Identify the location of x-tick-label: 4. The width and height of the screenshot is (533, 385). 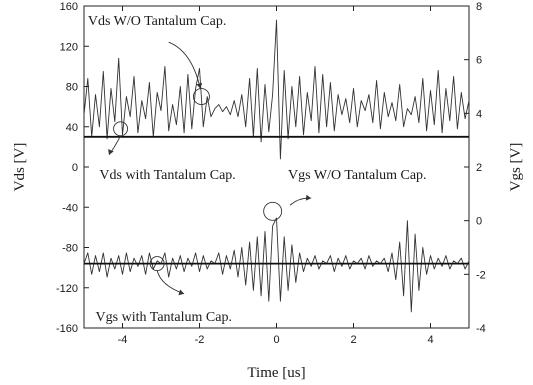
(430, 340).